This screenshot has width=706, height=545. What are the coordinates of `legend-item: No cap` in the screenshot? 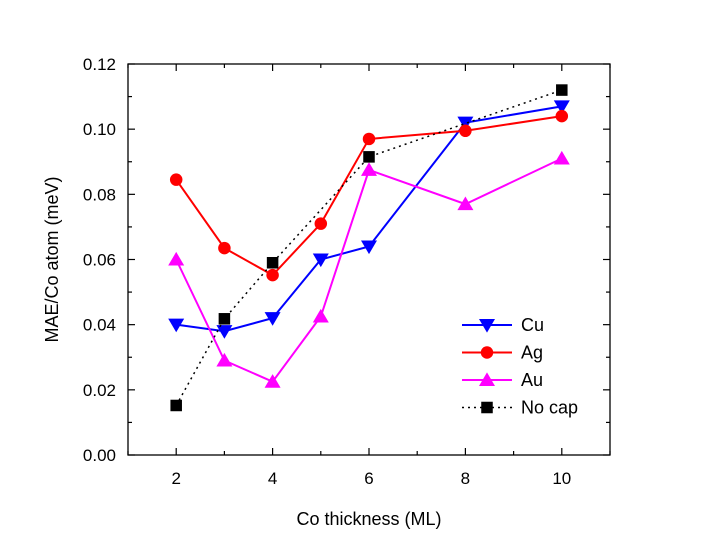 It's located at (520, 408).